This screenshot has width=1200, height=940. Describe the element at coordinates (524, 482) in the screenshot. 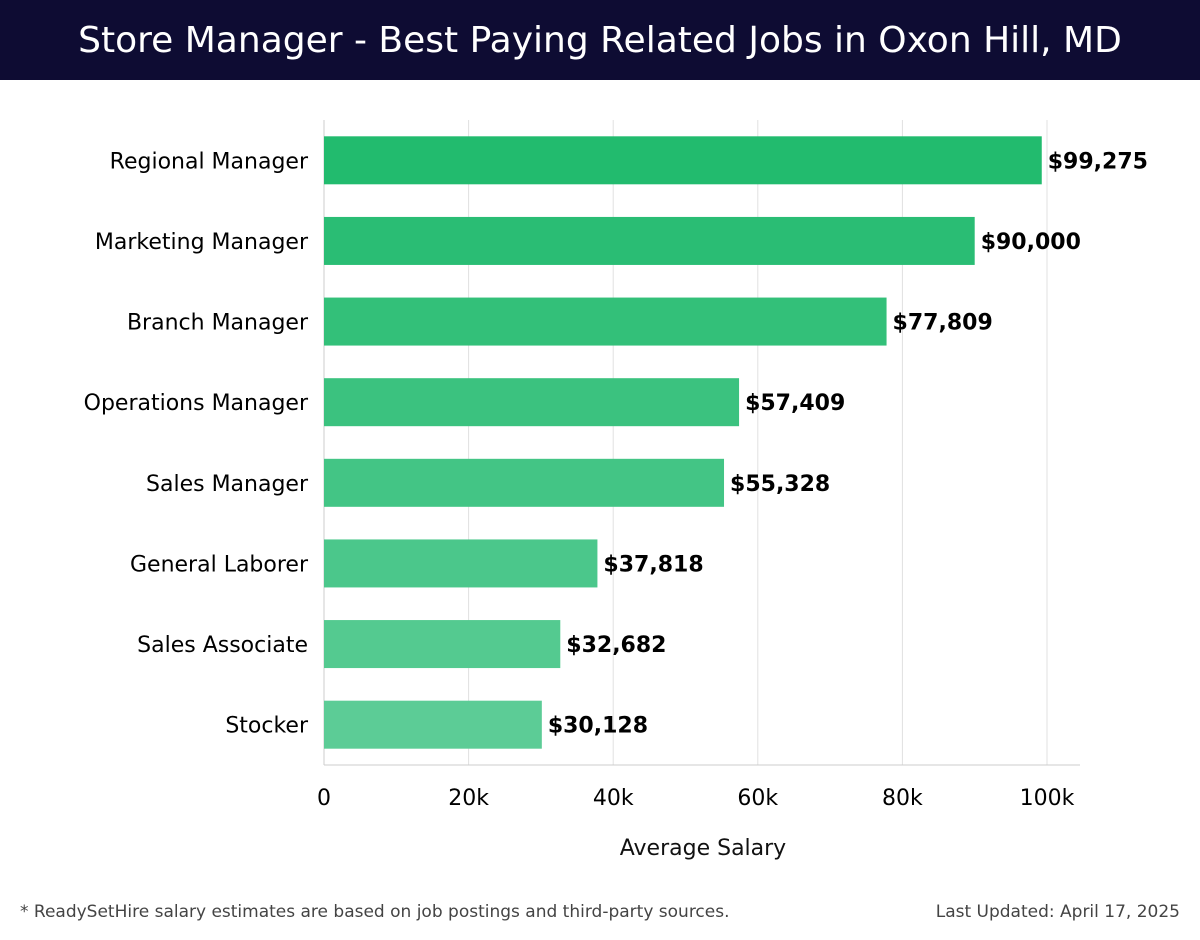

I see `bar-sales-manager` at that location.